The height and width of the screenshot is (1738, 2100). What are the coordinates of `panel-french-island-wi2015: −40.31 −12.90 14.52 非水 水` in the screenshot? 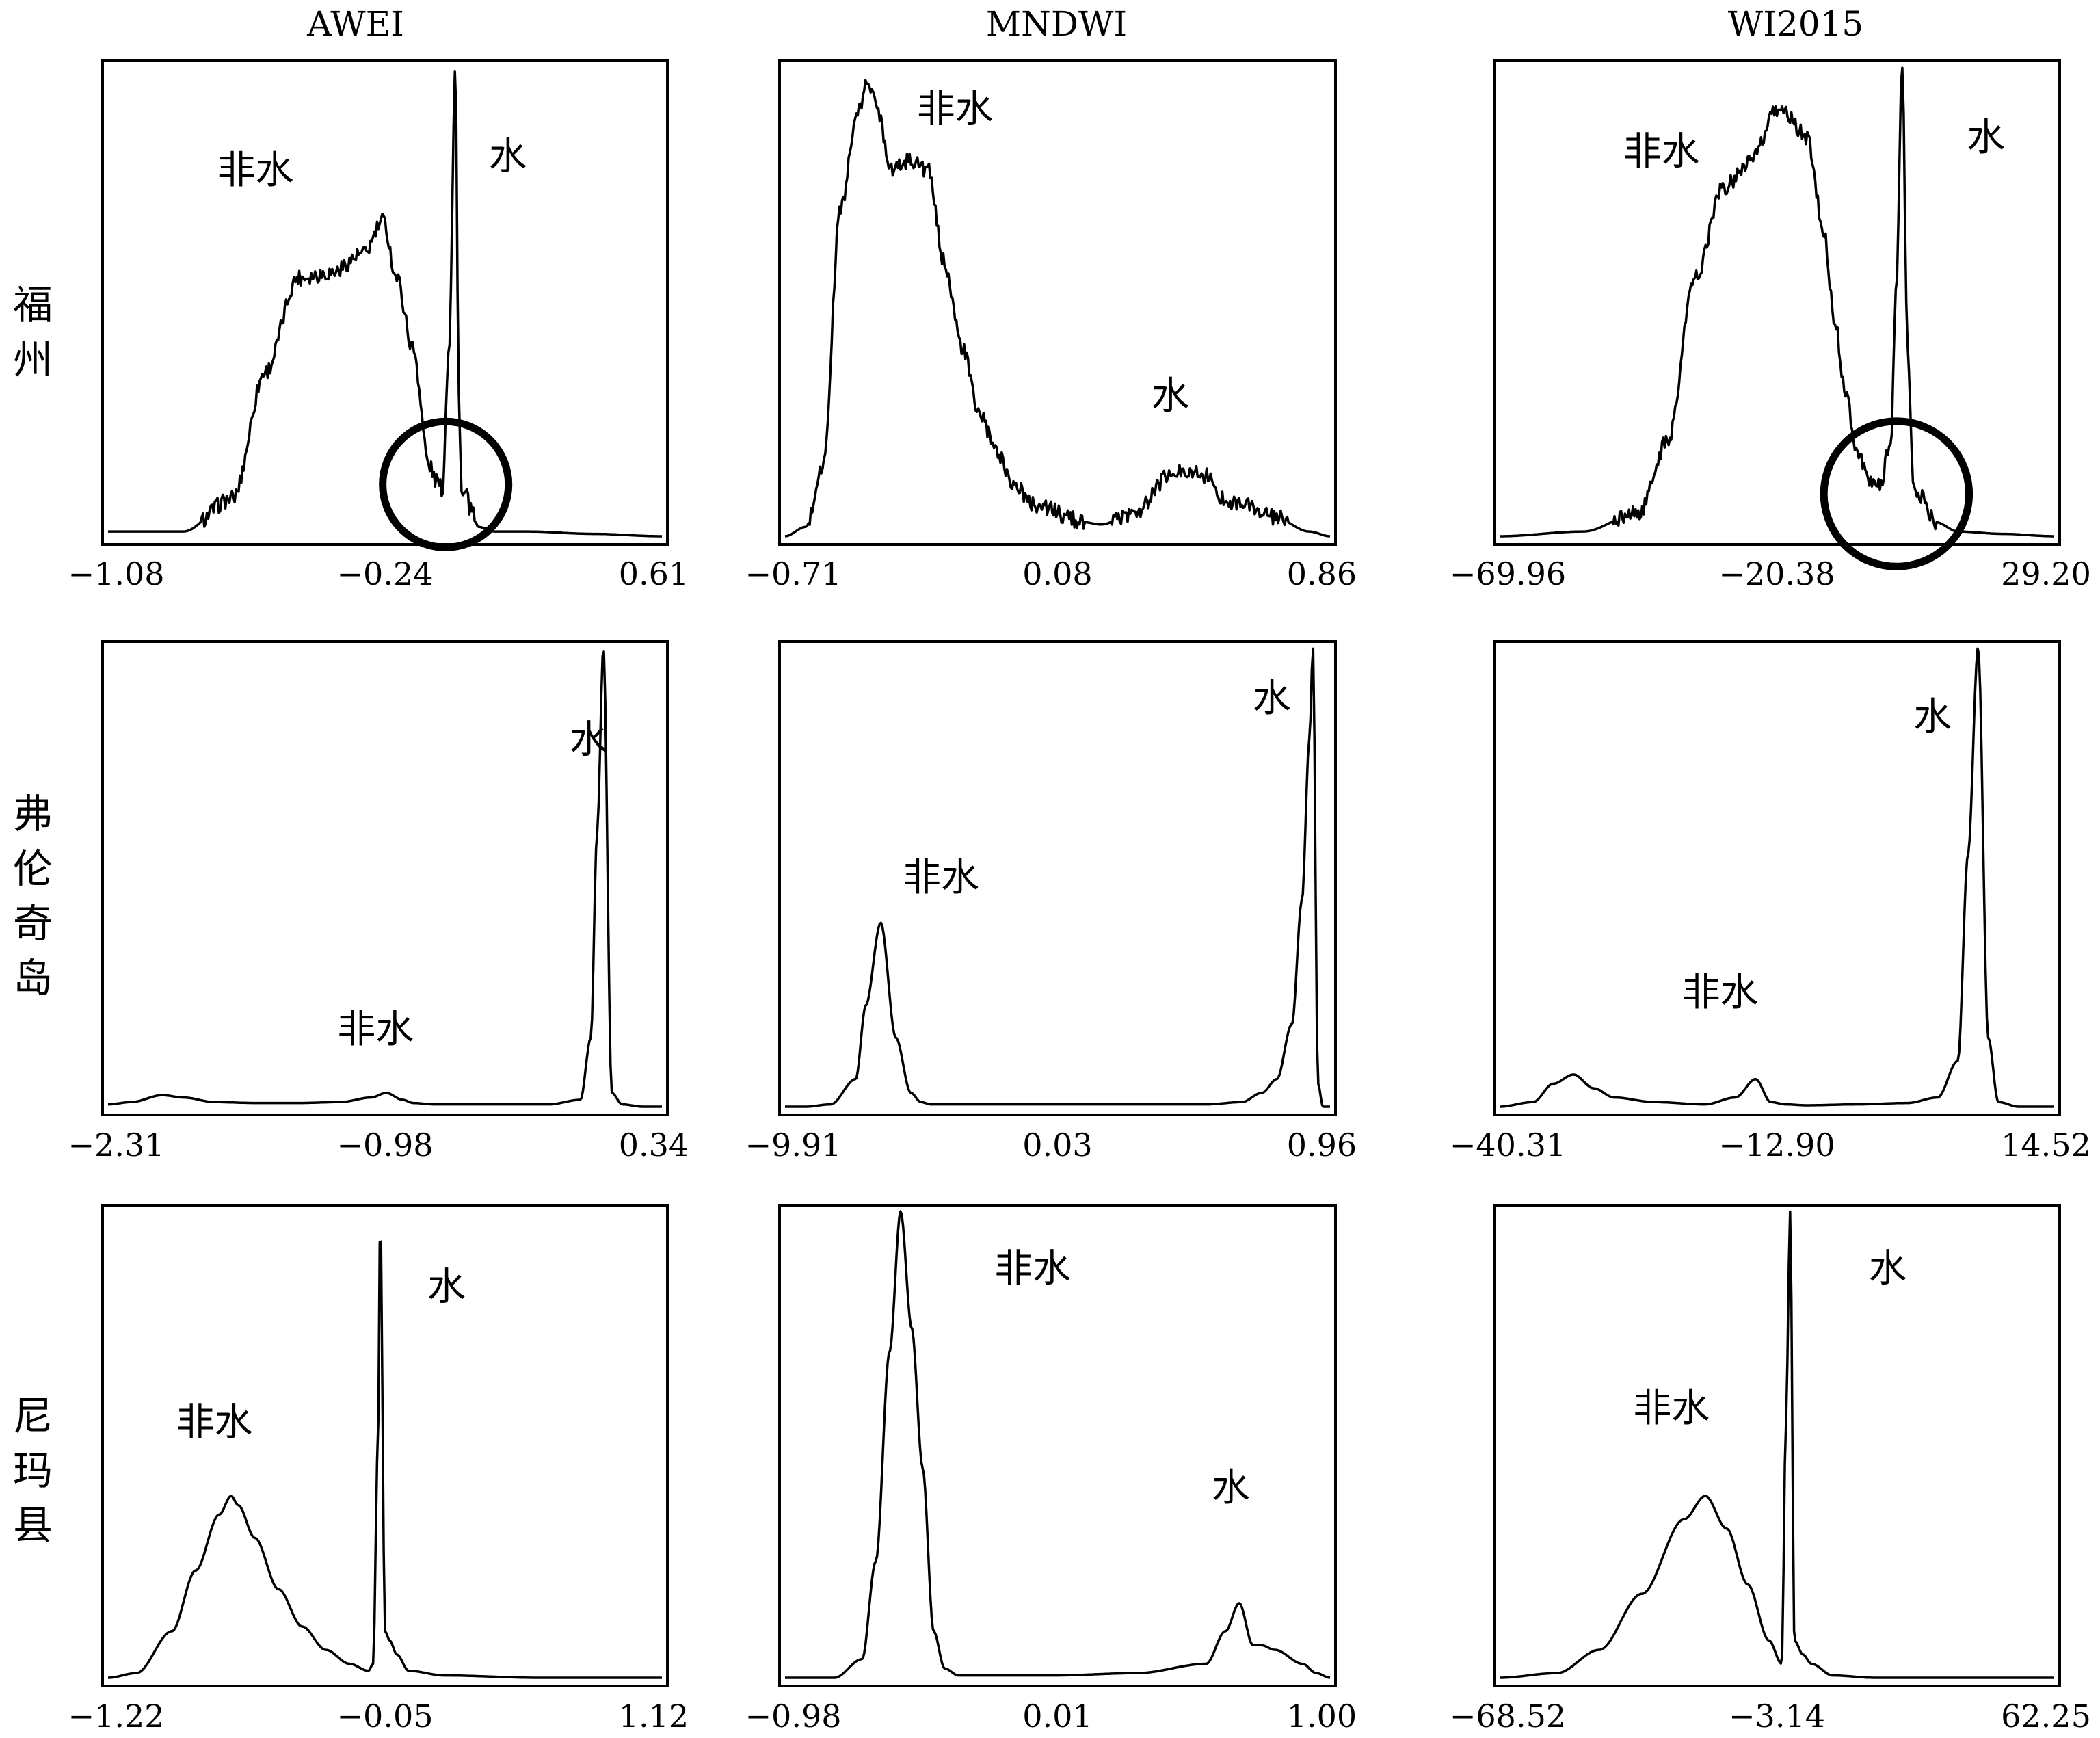 It's located at (1770, 901).